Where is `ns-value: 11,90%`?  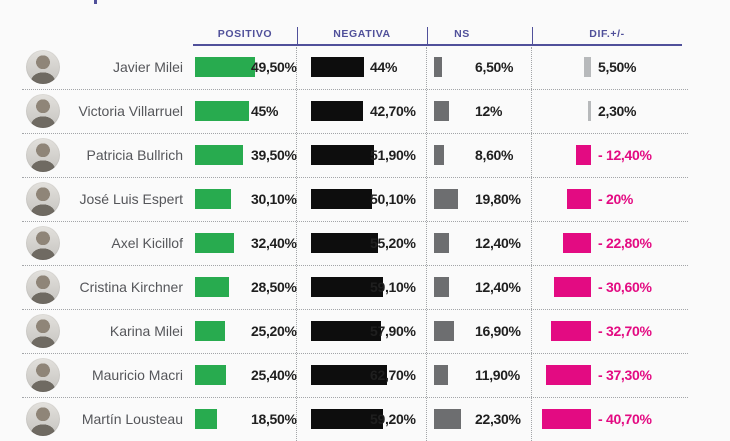
ns-value: 11,90% is located at coordinates (497, 375).